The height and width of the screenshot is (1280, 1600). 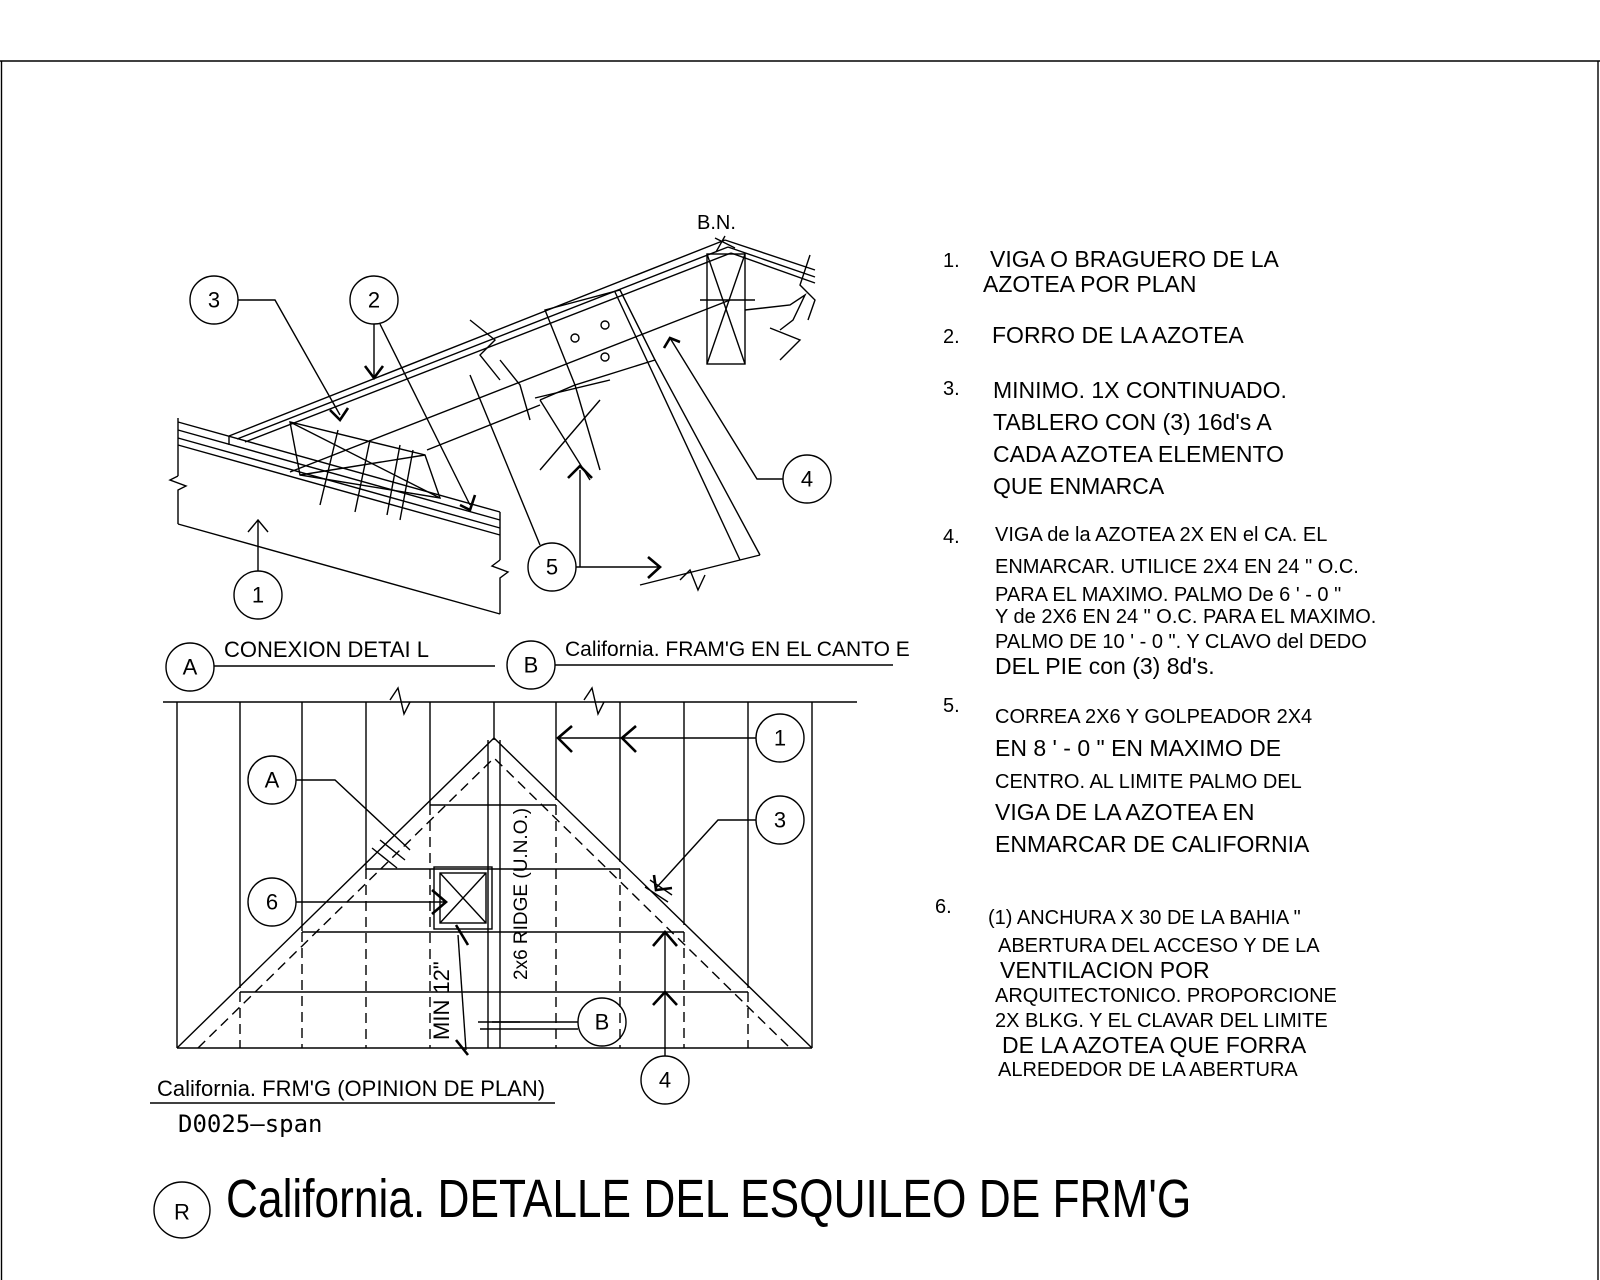 I want to click on detail-a-caption: CONEXION DETAI L, so click(x=326, y=649).